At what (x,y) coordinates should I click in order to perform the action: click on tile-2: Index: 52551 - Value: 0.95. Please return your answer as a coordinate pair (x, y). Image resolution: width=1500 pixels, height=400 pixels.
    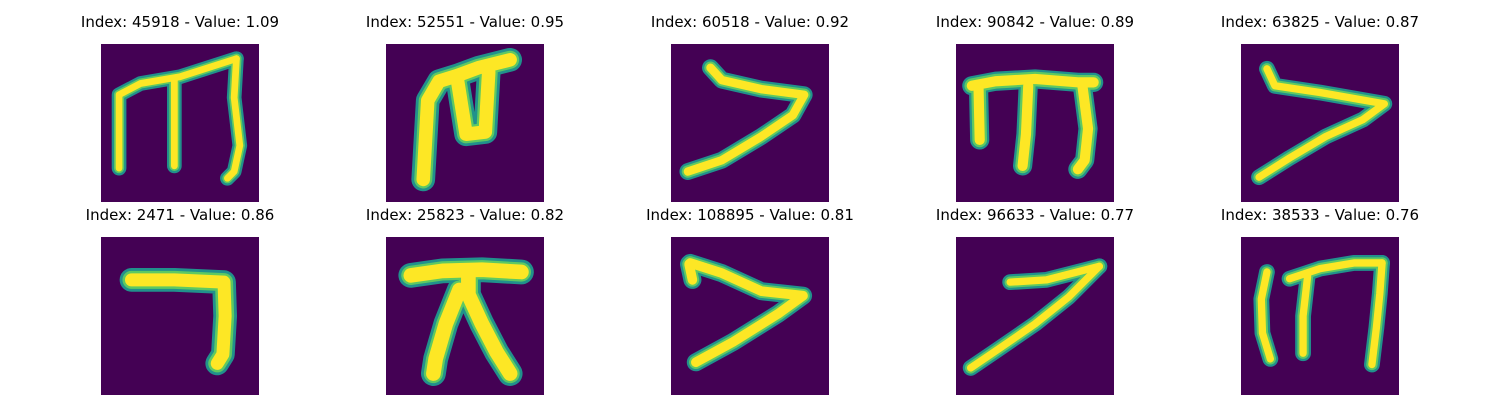
    Looking at the image, I should click on (465, 106).